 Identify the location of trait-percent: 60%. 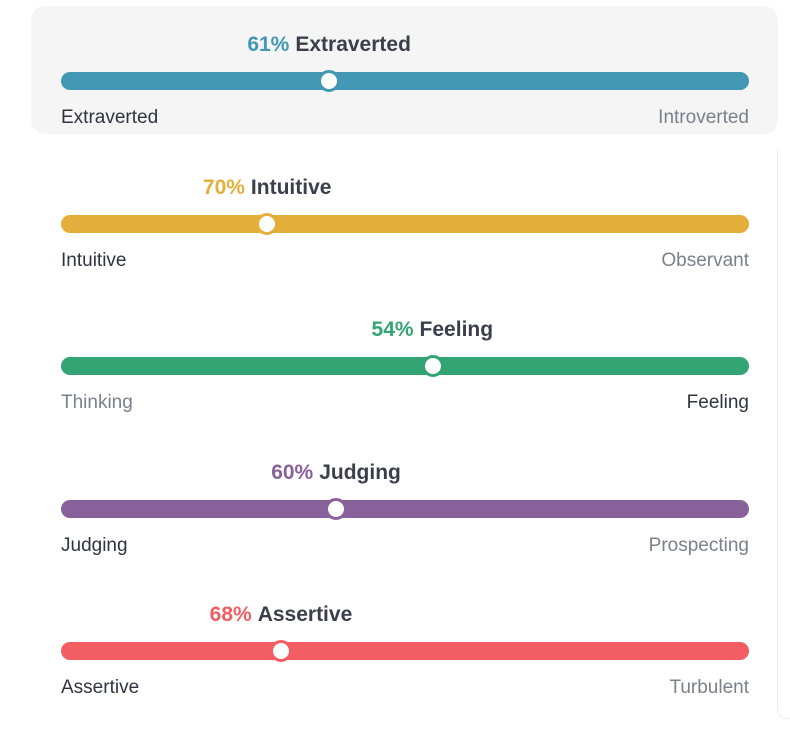
(292, 472).